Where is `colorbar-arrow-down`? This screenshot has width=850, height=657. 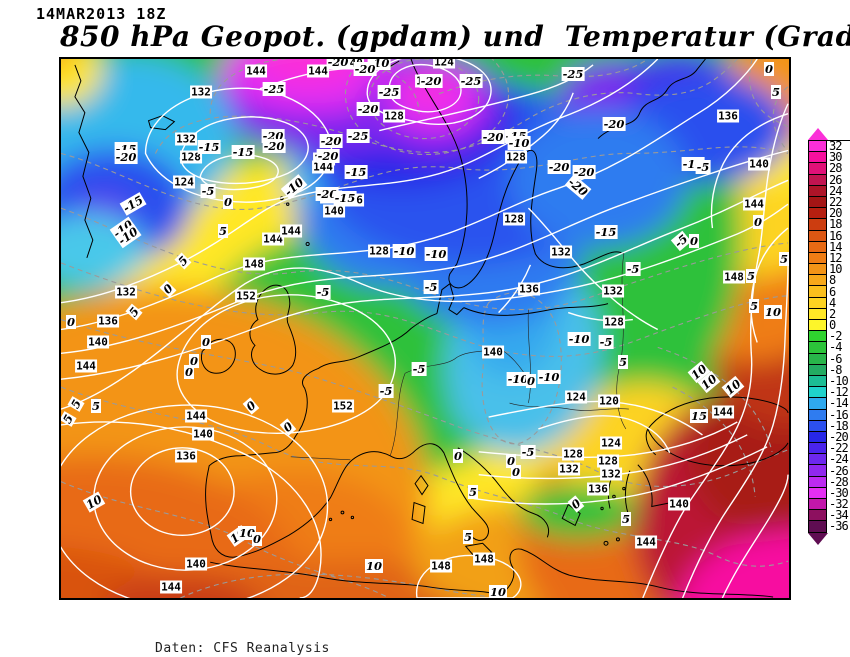
colorbar-arrow-down is located at coordinates (818, 538).